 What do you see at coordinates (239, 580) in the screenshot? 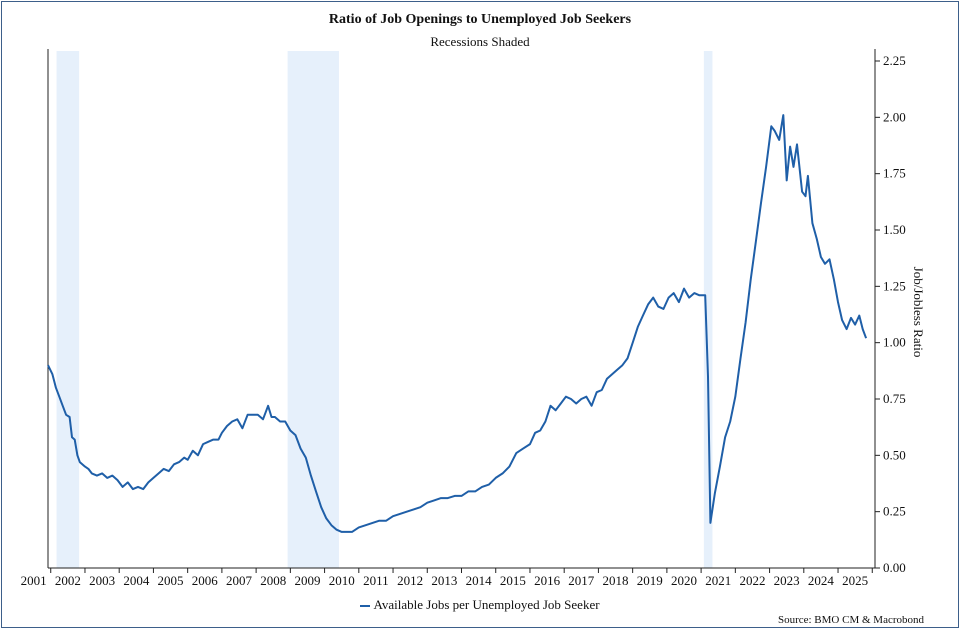
I see `x-tick-label: 2007` at bounding box center [239, 580].